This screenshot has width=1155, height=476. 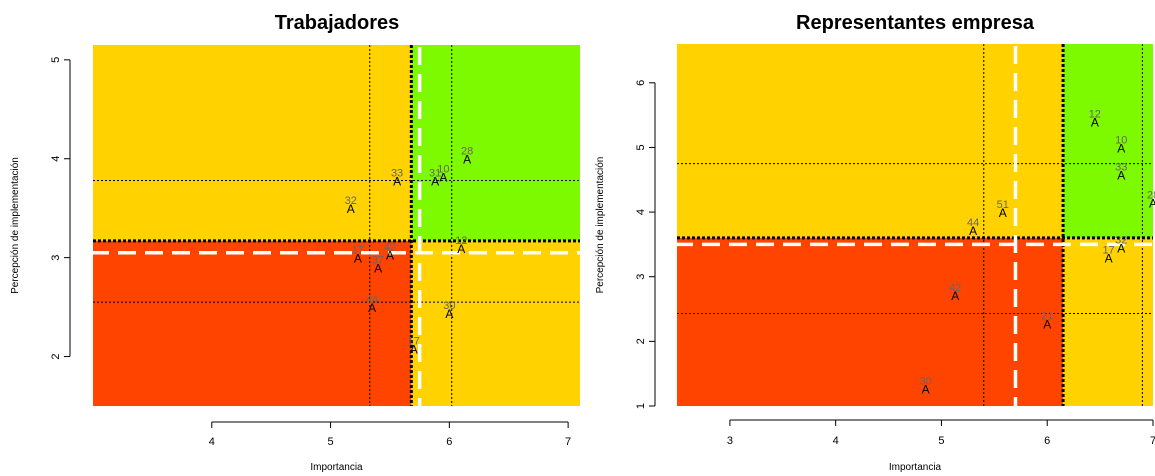 What do you see at coordinates (730, 441) in the screenshot?
I see `x-tick-label: 3` at bounding box center [730, 441].